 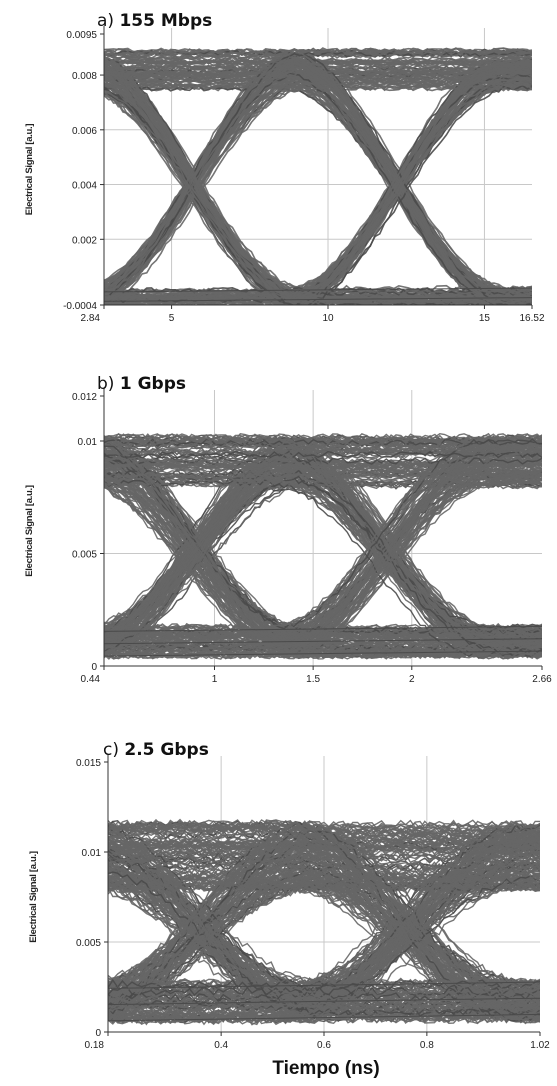 What do you see at coordinates (88, 763) in the screenshot?
I see `y-tick-label: 0.015` at bounding box center [88, 763].